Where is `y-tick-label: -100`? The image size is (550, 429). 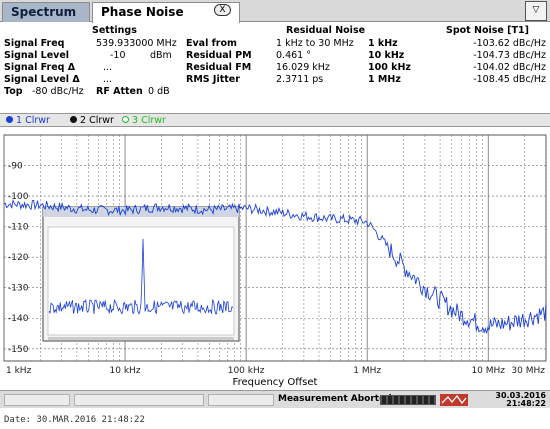 y-tick-label: -100 is located at coordinates (18, 197).